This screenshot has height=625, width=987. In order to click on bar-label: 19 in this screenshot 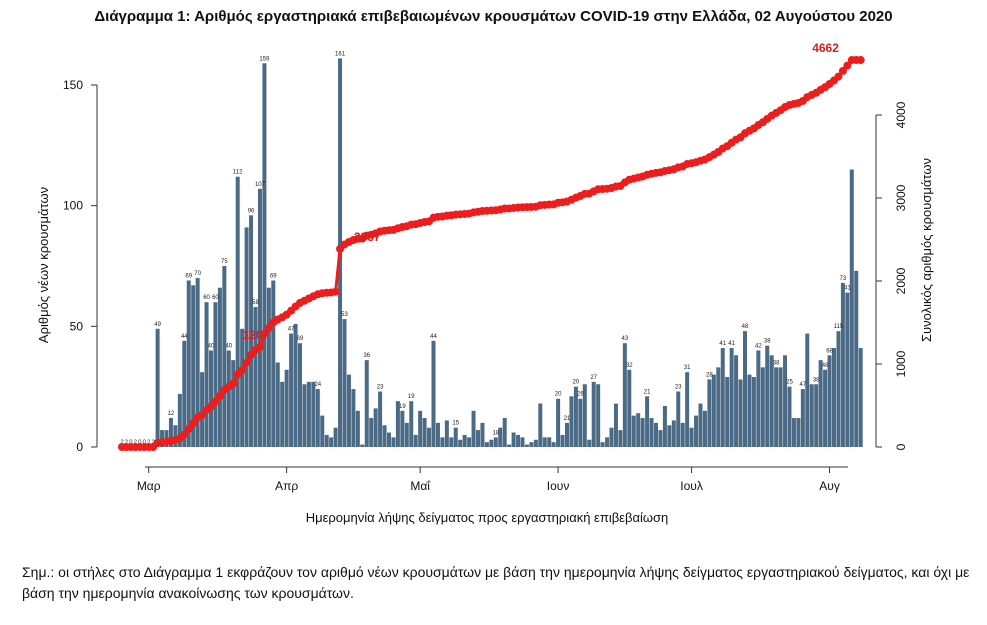, I will do `click(411, 397)`.